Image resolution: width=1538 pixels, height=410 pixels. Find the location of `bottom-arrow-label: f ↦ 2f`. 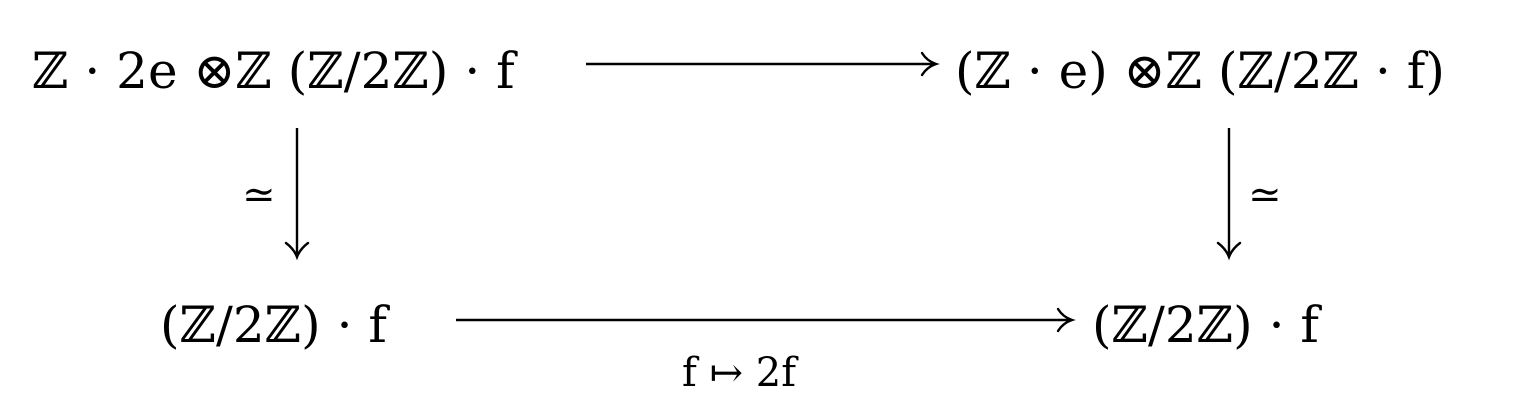

bottom-arrow-label: f ↦ 2f is located at coordinates (740, 373).